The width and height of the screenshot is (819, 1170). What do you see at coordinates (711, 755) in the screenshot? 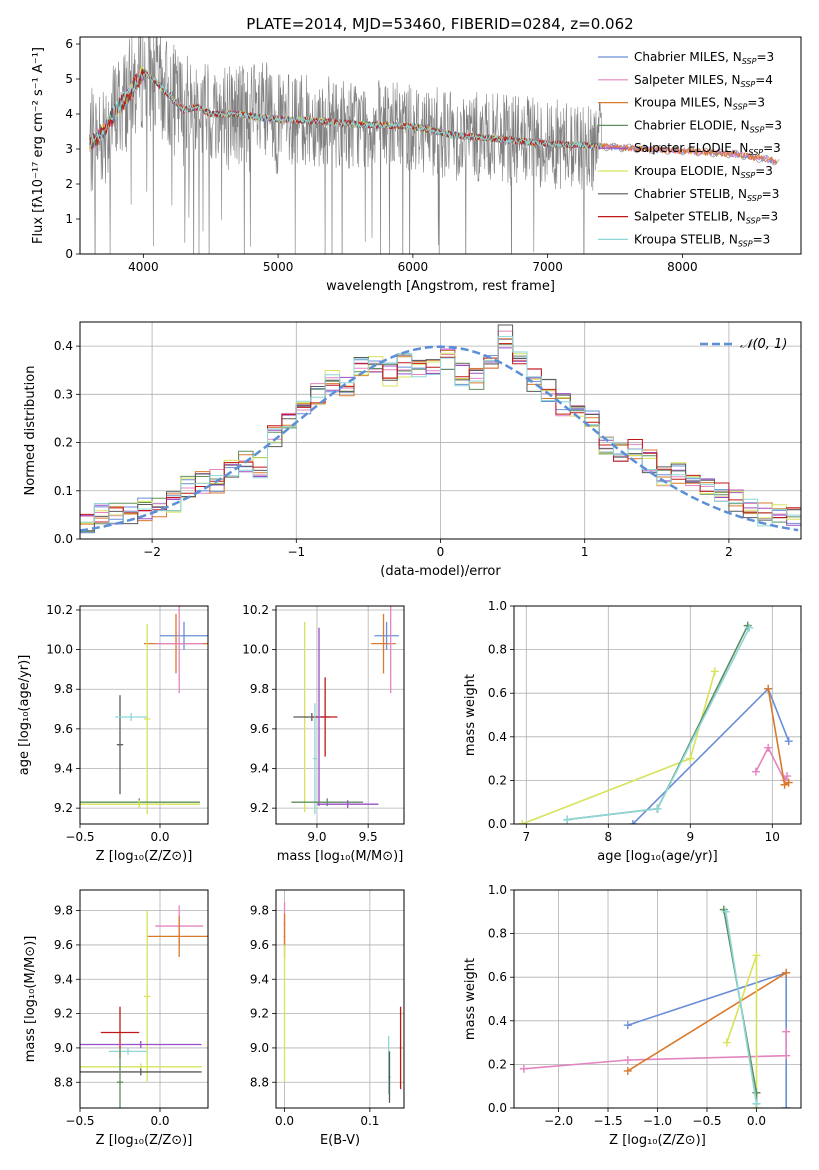
I see `series-line-chabrier-miles` at bounding box center [711, 755].